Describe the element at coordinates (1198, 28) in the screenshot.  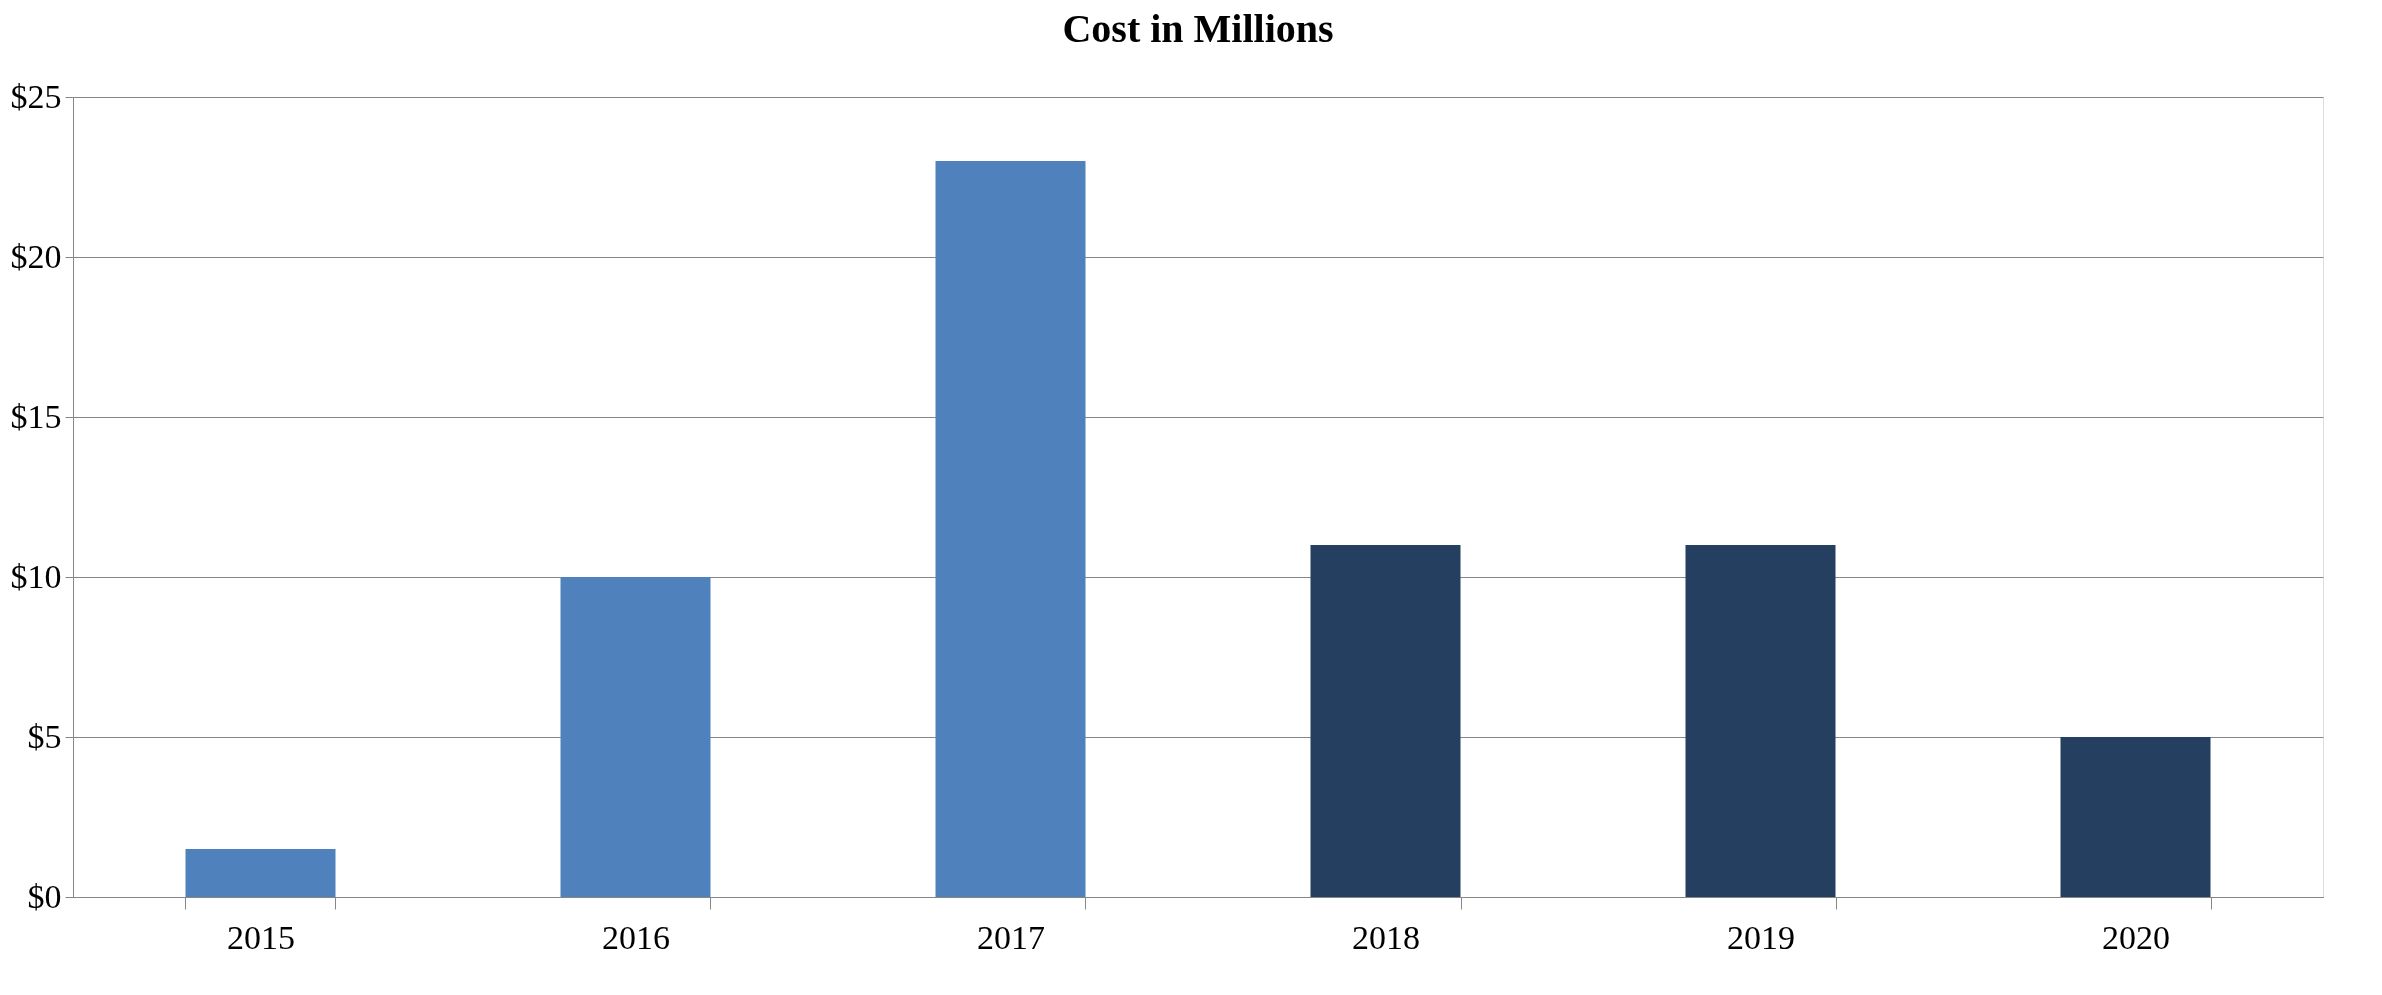
I see `chart-title: Cost in Millions` at that location.